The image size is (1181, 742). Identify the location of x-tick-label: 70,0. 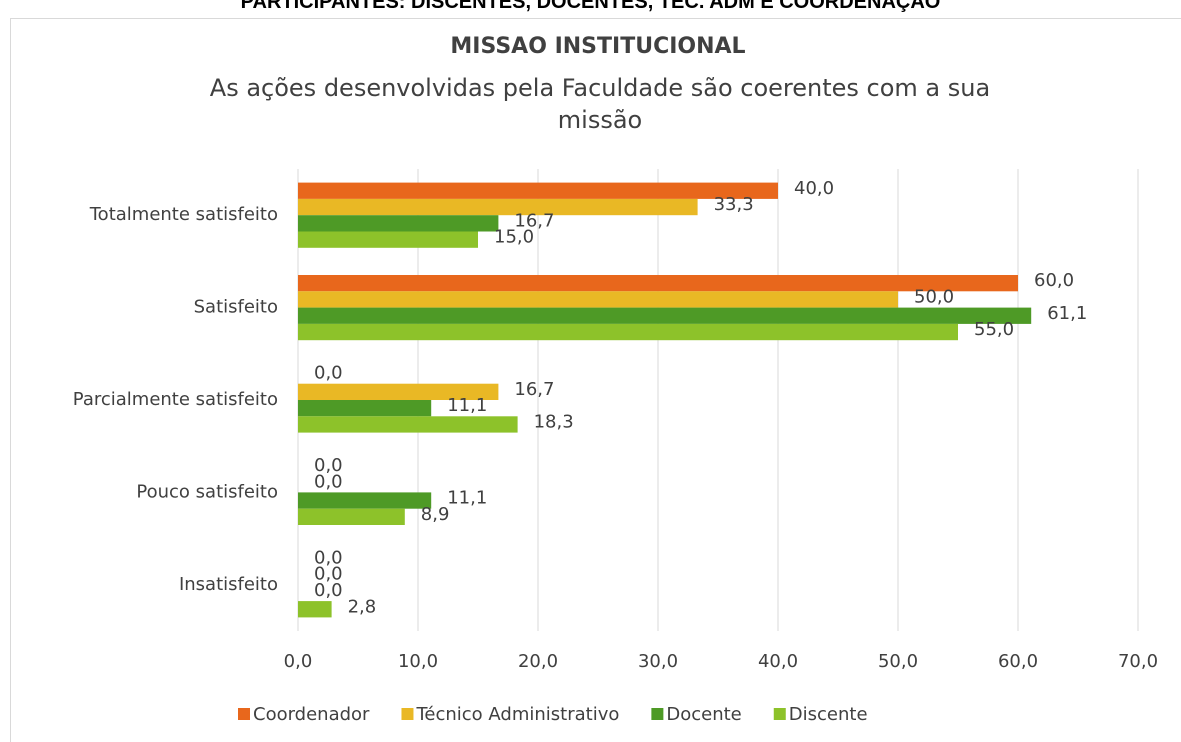
(1138, 661).